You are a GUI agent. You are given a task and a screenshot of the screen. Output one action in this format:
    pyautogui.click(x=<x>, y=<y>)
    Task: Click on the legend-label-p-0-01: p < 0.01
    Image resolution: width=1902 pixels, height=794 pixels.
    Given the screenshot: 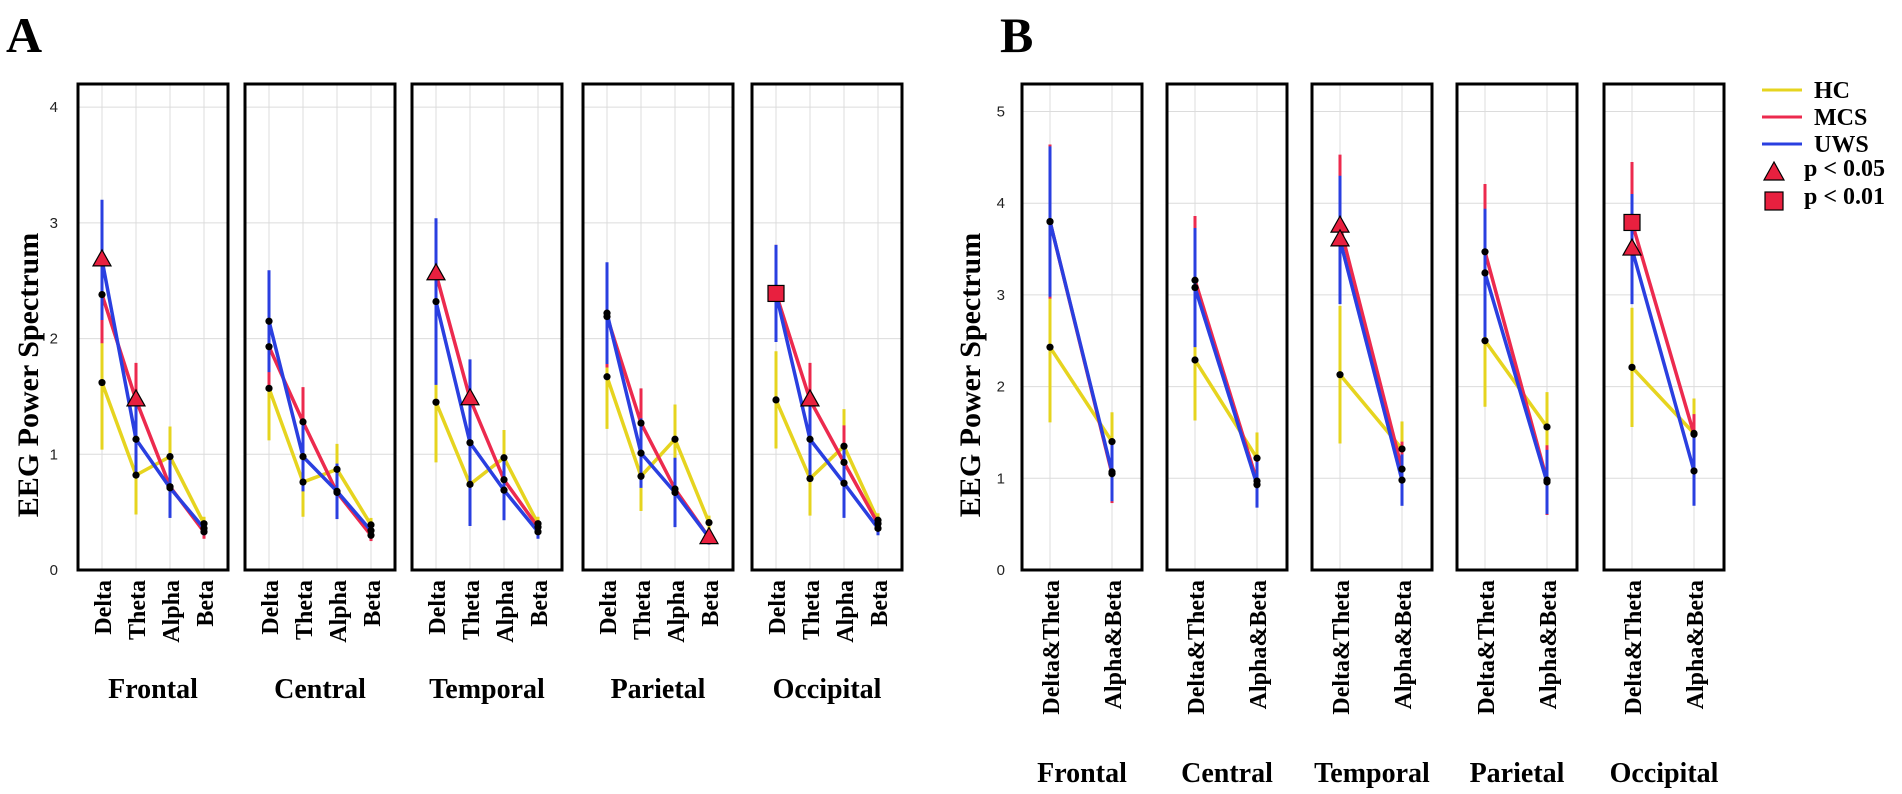 What is the action you would take?
    pyautogui.click(x=1844, y=197)
    